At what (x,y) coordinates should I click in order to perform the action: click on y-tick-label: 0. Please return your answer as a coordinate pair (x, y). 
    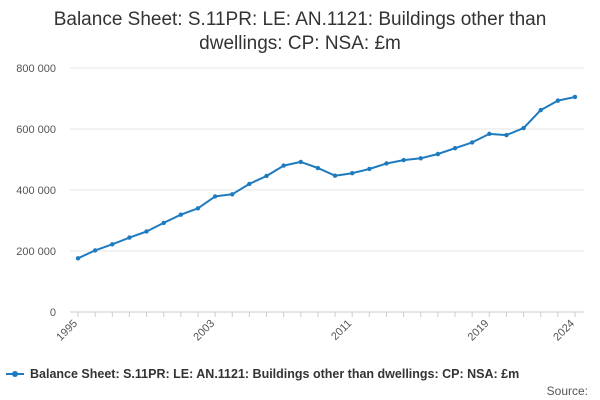
    Looking at the image, I should click on (53, 313).